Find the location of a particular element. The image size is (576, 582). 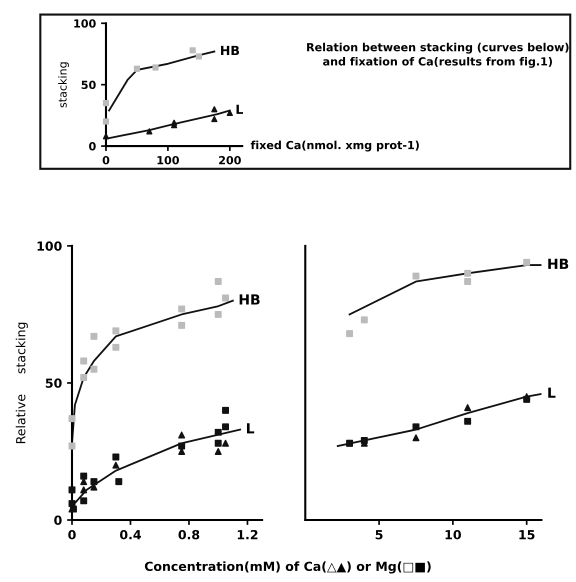

x-tick-label: 0.8 is located at coordinates (189, 535).